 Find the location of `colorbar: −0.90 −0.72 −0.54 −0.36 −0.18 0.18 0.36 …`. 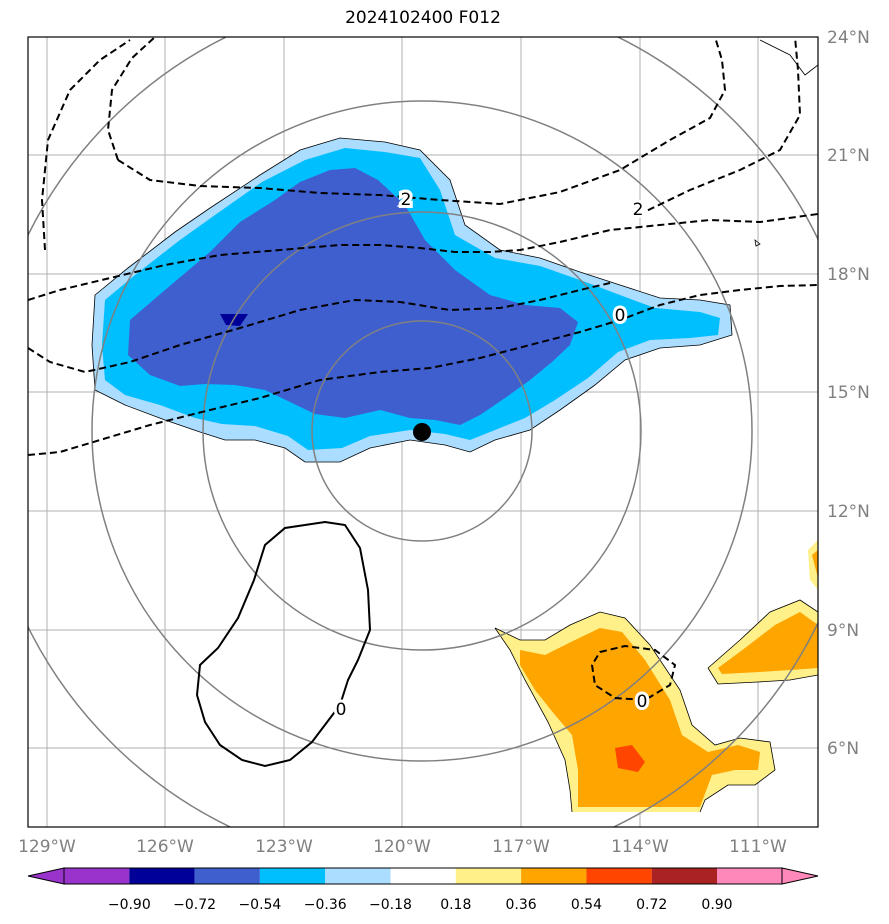

colorbar: −0.90 −0.72 −0.54 −0.36 −0.18 0.18 0.36 … is located at coordinates (423, 890).